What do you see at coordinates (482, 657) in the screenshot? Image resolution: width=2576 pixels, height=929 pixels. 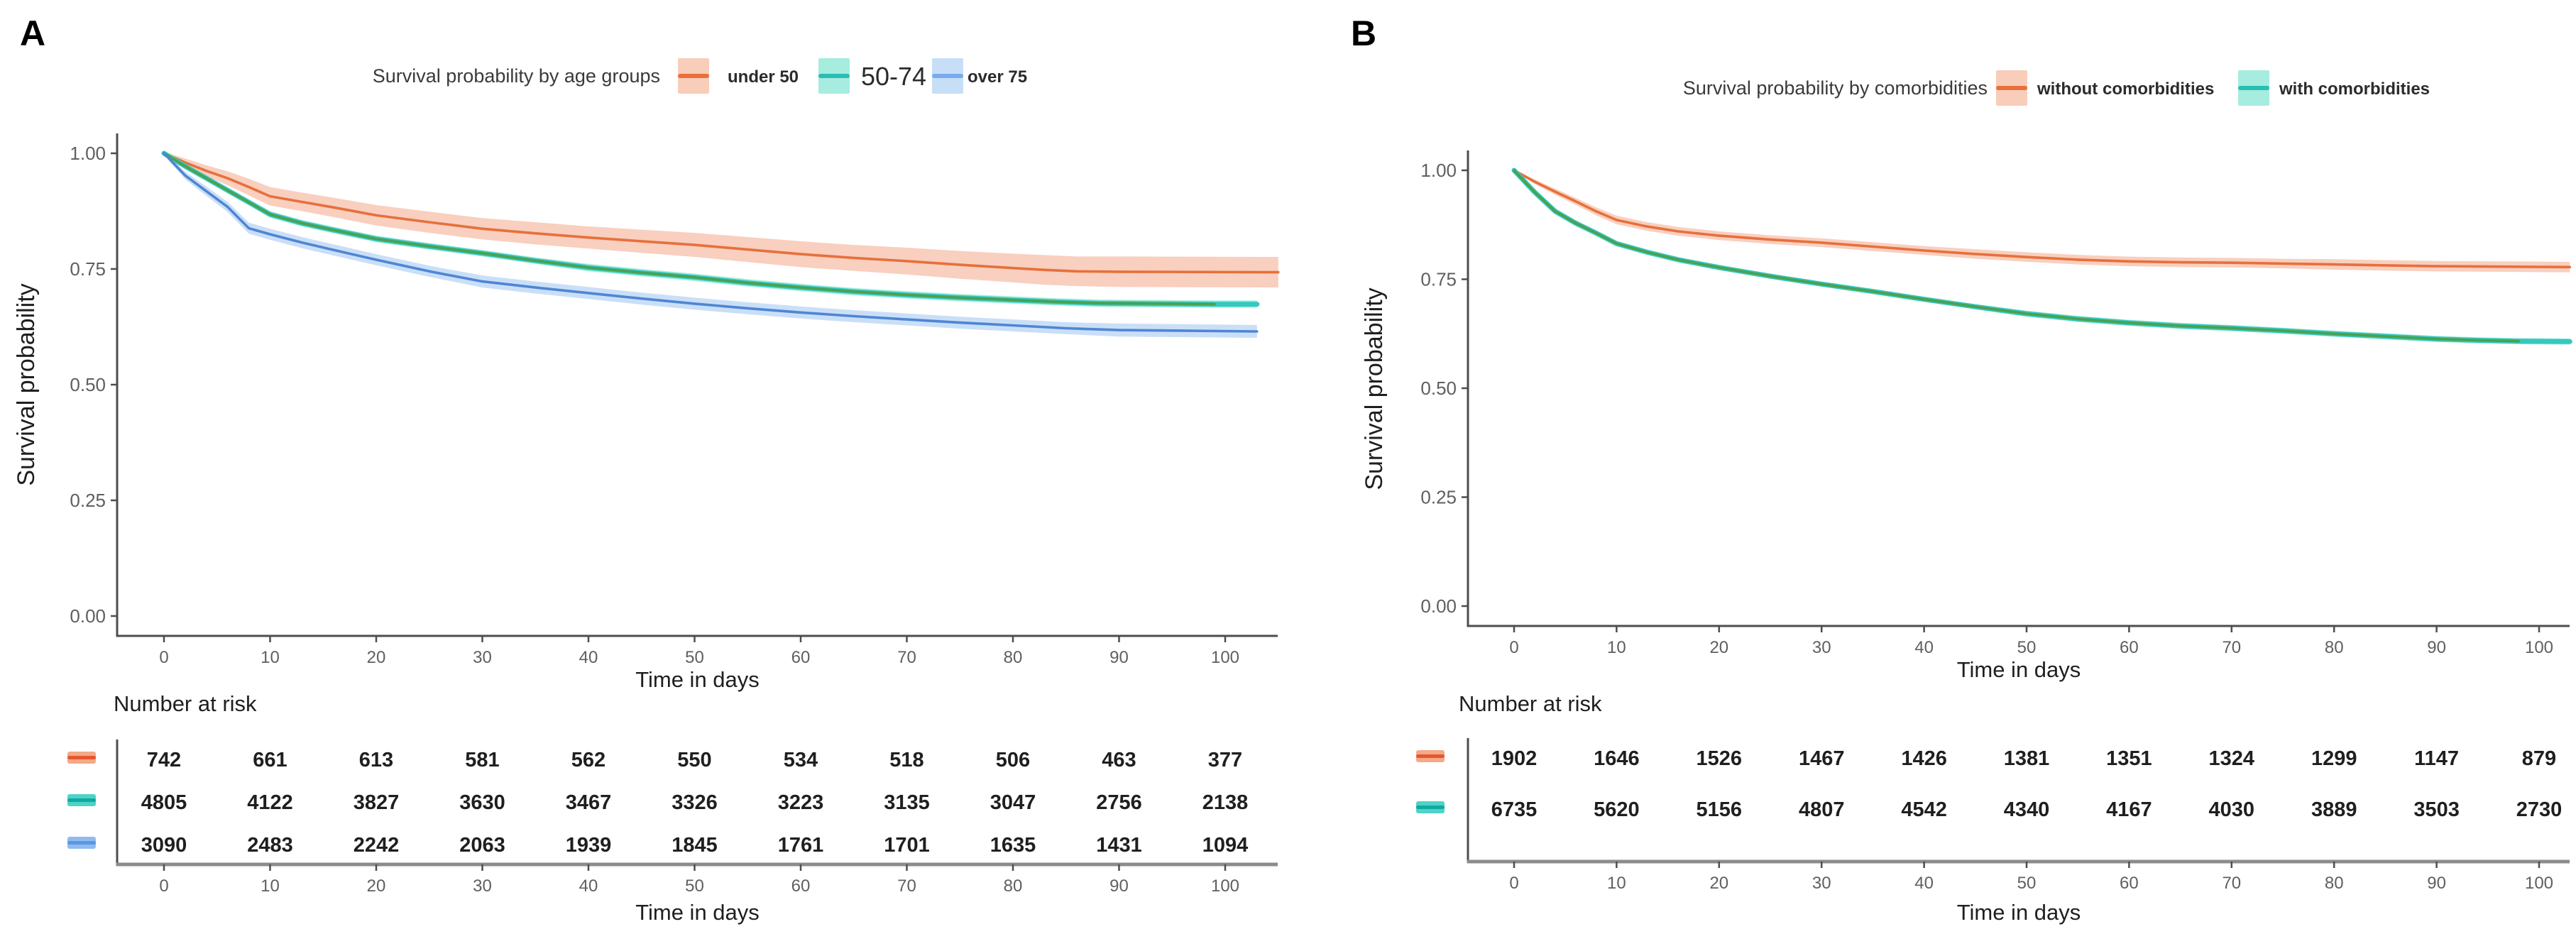 I see `x-axis-tick-label: 30` at bounding box center [482, 657].